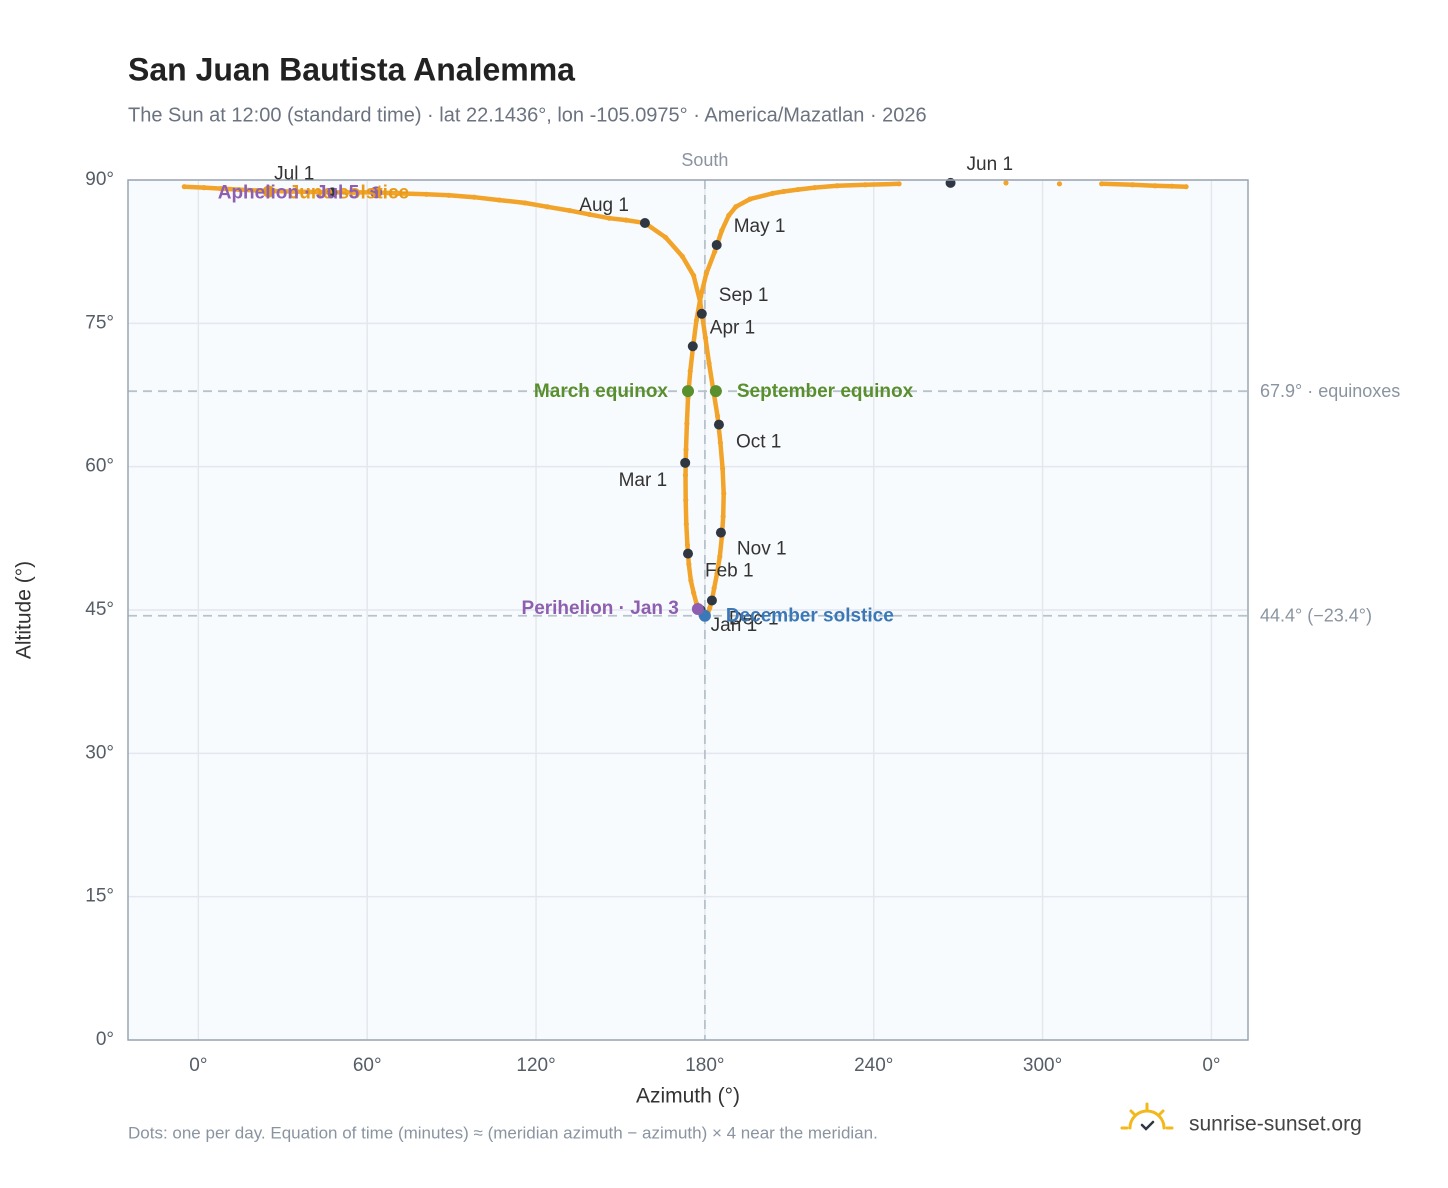 Image resolution: width=1448 pixels, height=1188 pixels. I want to click on x-tick-label: 60°, so click(367, 1065).